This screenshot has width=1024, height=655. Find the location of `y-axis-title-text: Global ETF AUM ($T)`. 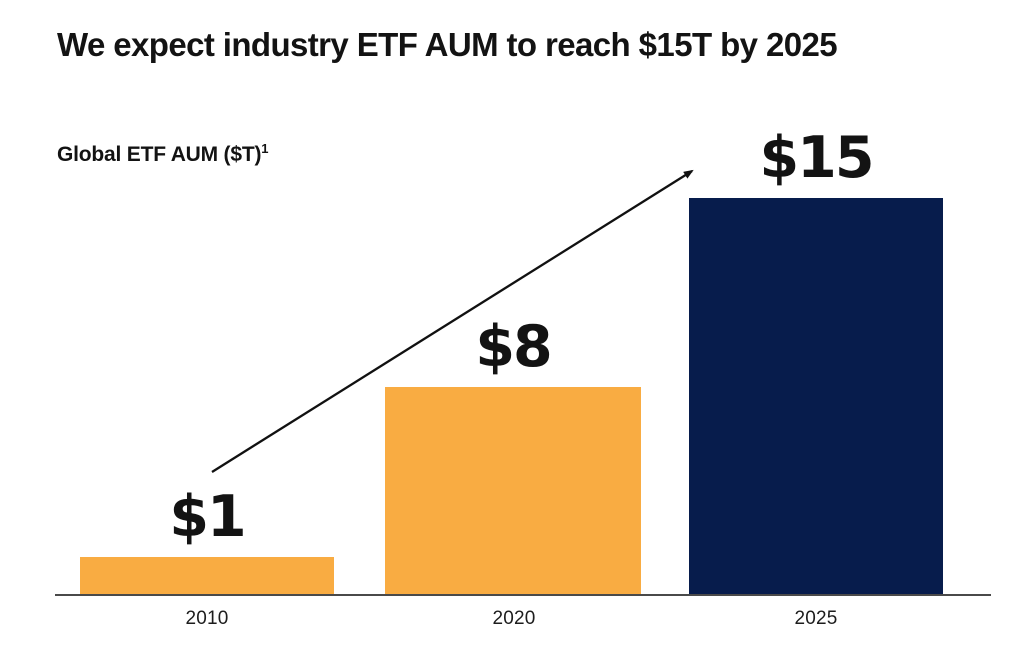

y-axis-title-text: Global ETF AUM ($T) is located at coordinates (159, 154).